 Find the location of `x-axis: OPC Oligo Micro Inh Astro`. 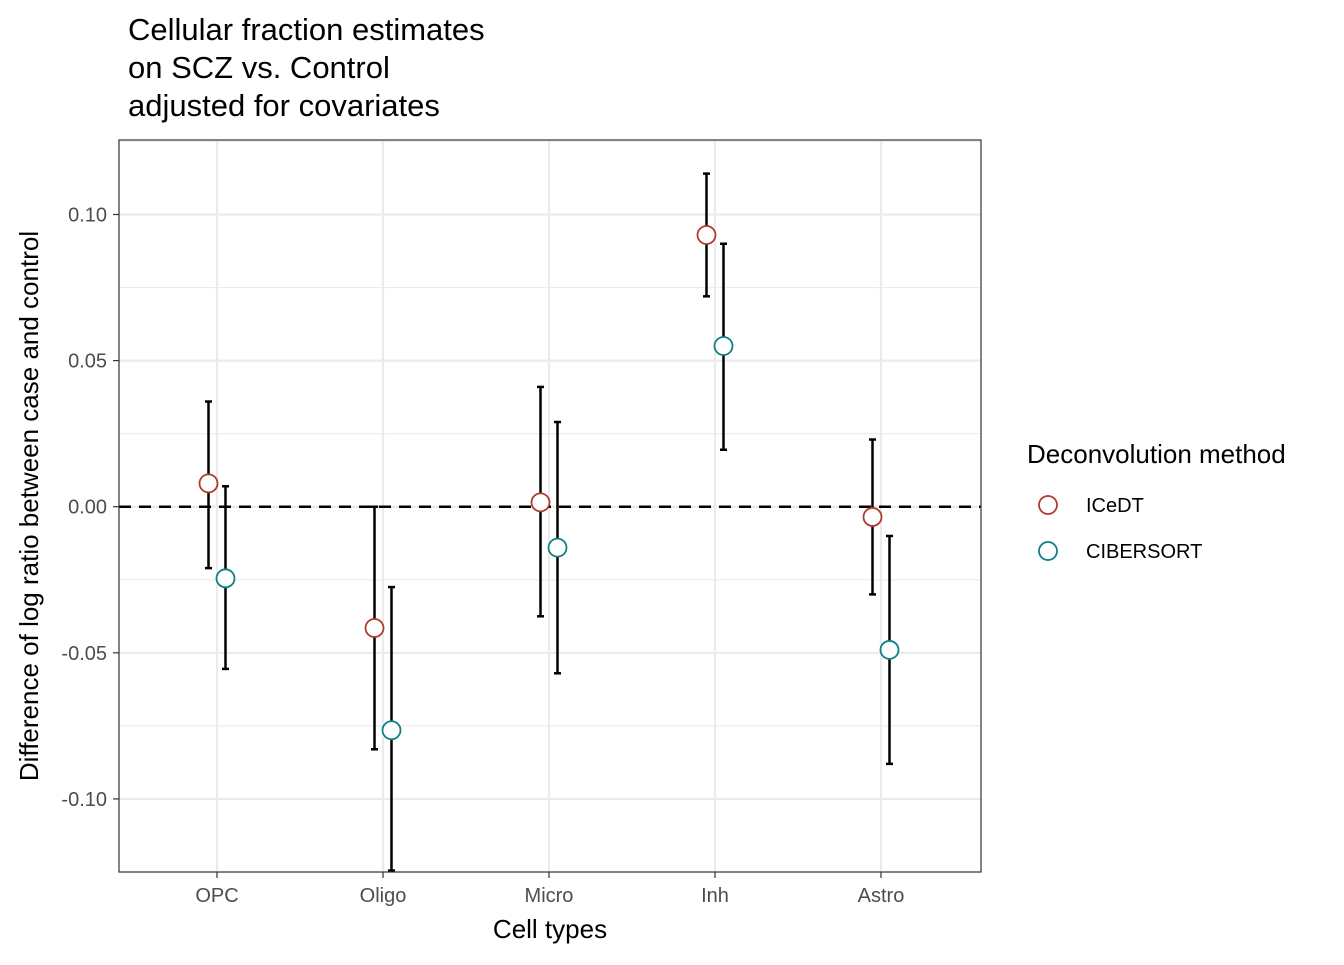

x-axis: OPC Oligo Micro Inh Astro is located at coordinates (549, 889).